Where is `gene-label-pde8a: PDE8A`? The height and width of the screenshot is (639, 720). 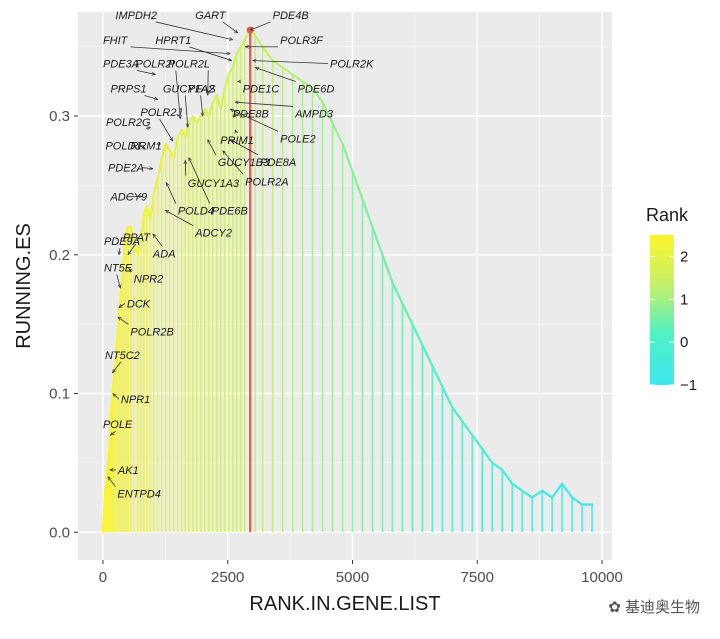
gene-label-pde8a: PDE8A is located at coordinates (278, 163).